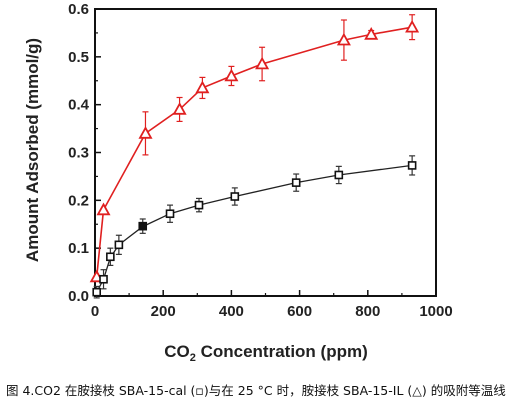  What do you see at coordinates (78, 200) in the screenshot?
I see `y-tick-label: 0.2` at bounding box center [78, 200].